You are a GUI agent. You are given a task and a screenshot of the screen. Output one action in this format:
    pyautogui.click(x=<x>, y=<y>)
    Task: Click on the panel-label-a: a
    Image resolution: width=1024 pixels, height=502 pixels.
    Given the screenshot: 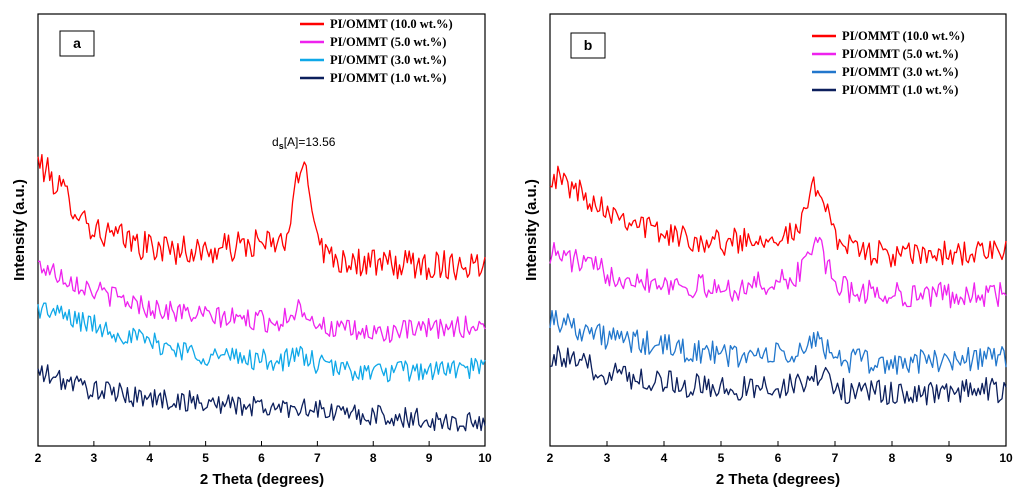 What is the action you would take?
    pyautogui.click(x=77, y=43)
    